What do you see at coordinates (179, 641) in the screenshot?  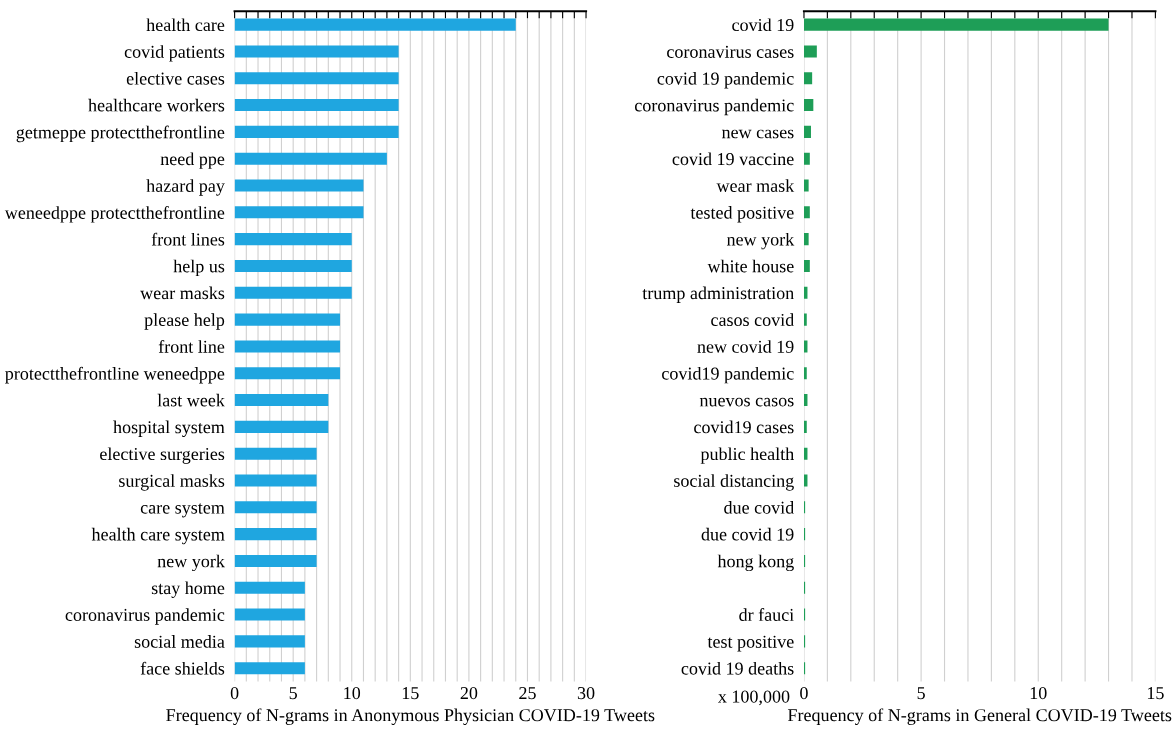 I see `y-tick-label: social media` at bounding box center [179, 641].